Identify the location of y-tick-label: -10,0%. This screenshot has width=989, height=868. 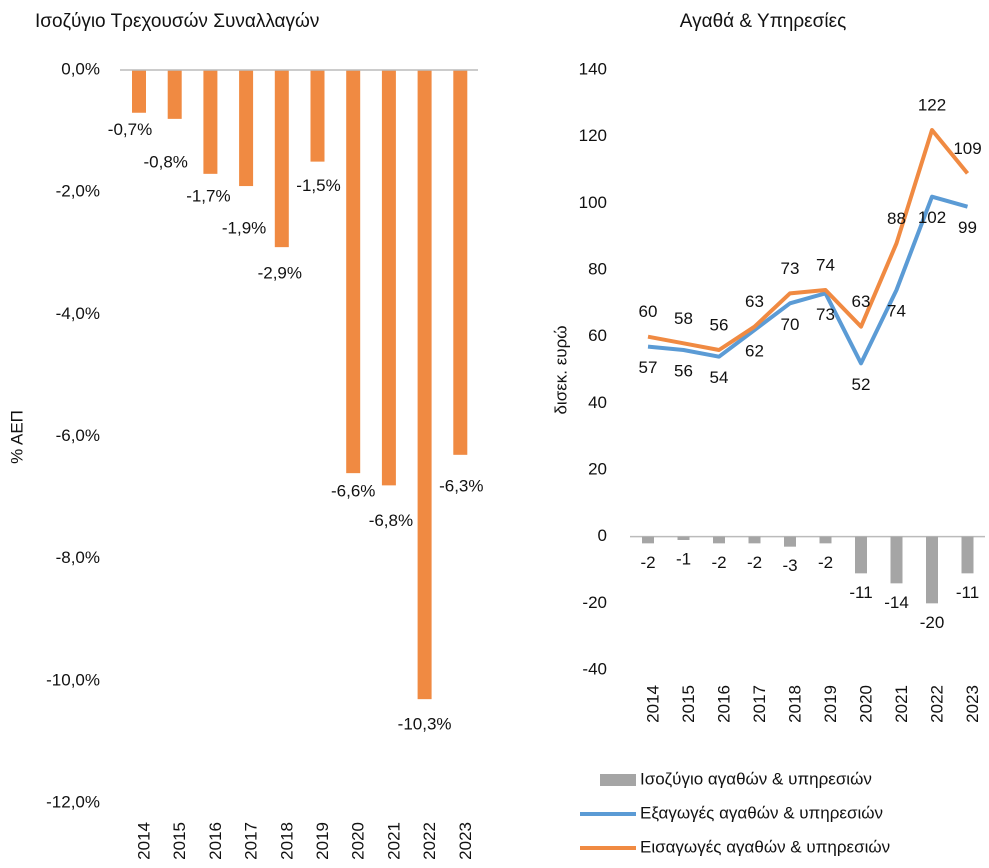
(73, 679).